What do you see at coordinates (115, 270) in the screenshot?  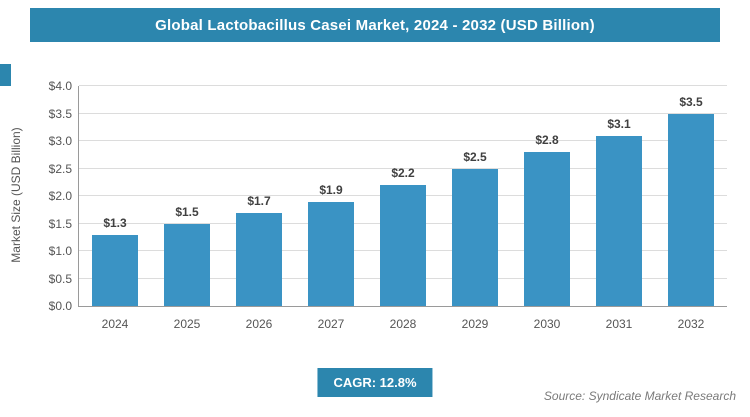 I see `bar-2024` at bounding box center [115, 270].